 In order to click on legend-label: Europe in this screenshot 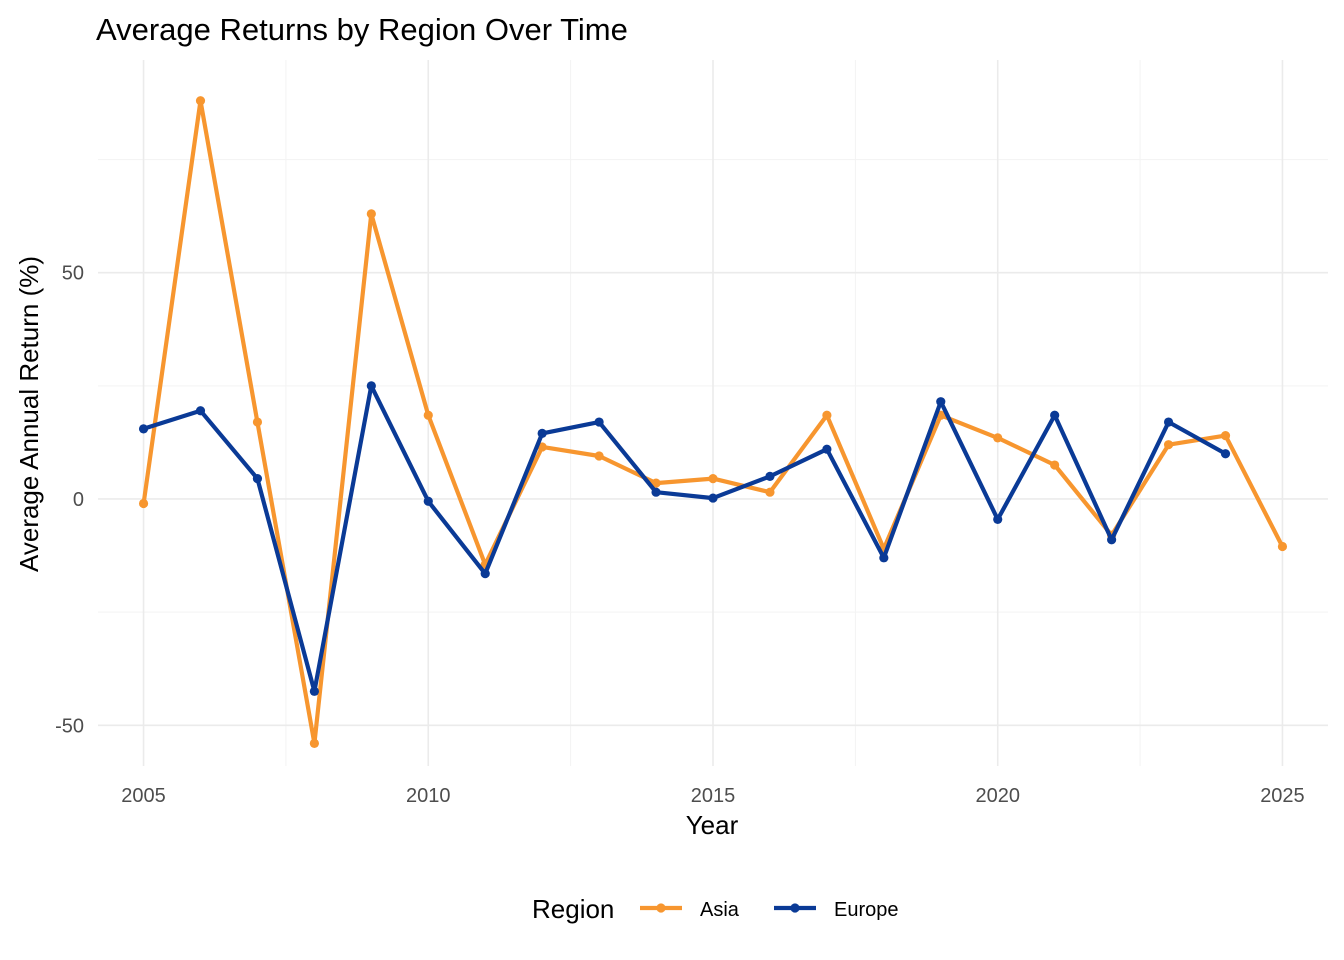, I will do `click(866, 910)`.